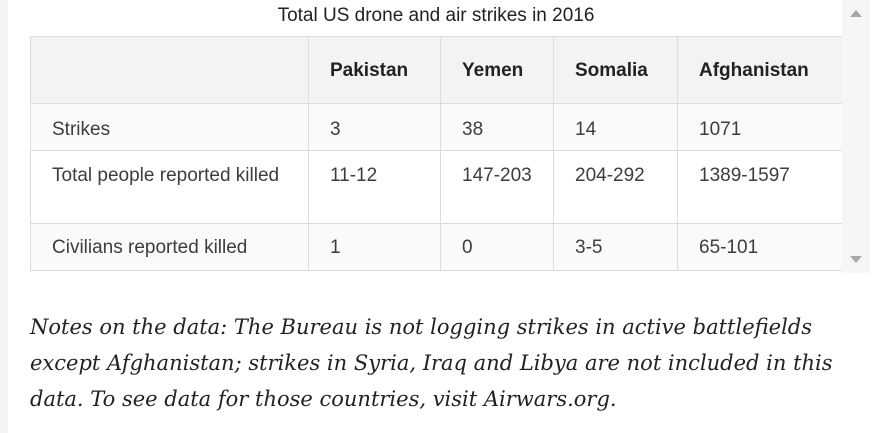 The image size is (891, 433). What do you see at coordinates (497, 247) in the screenshot?
I see `cell-civilians-yemen: 0` at bounding box center [497, 247].